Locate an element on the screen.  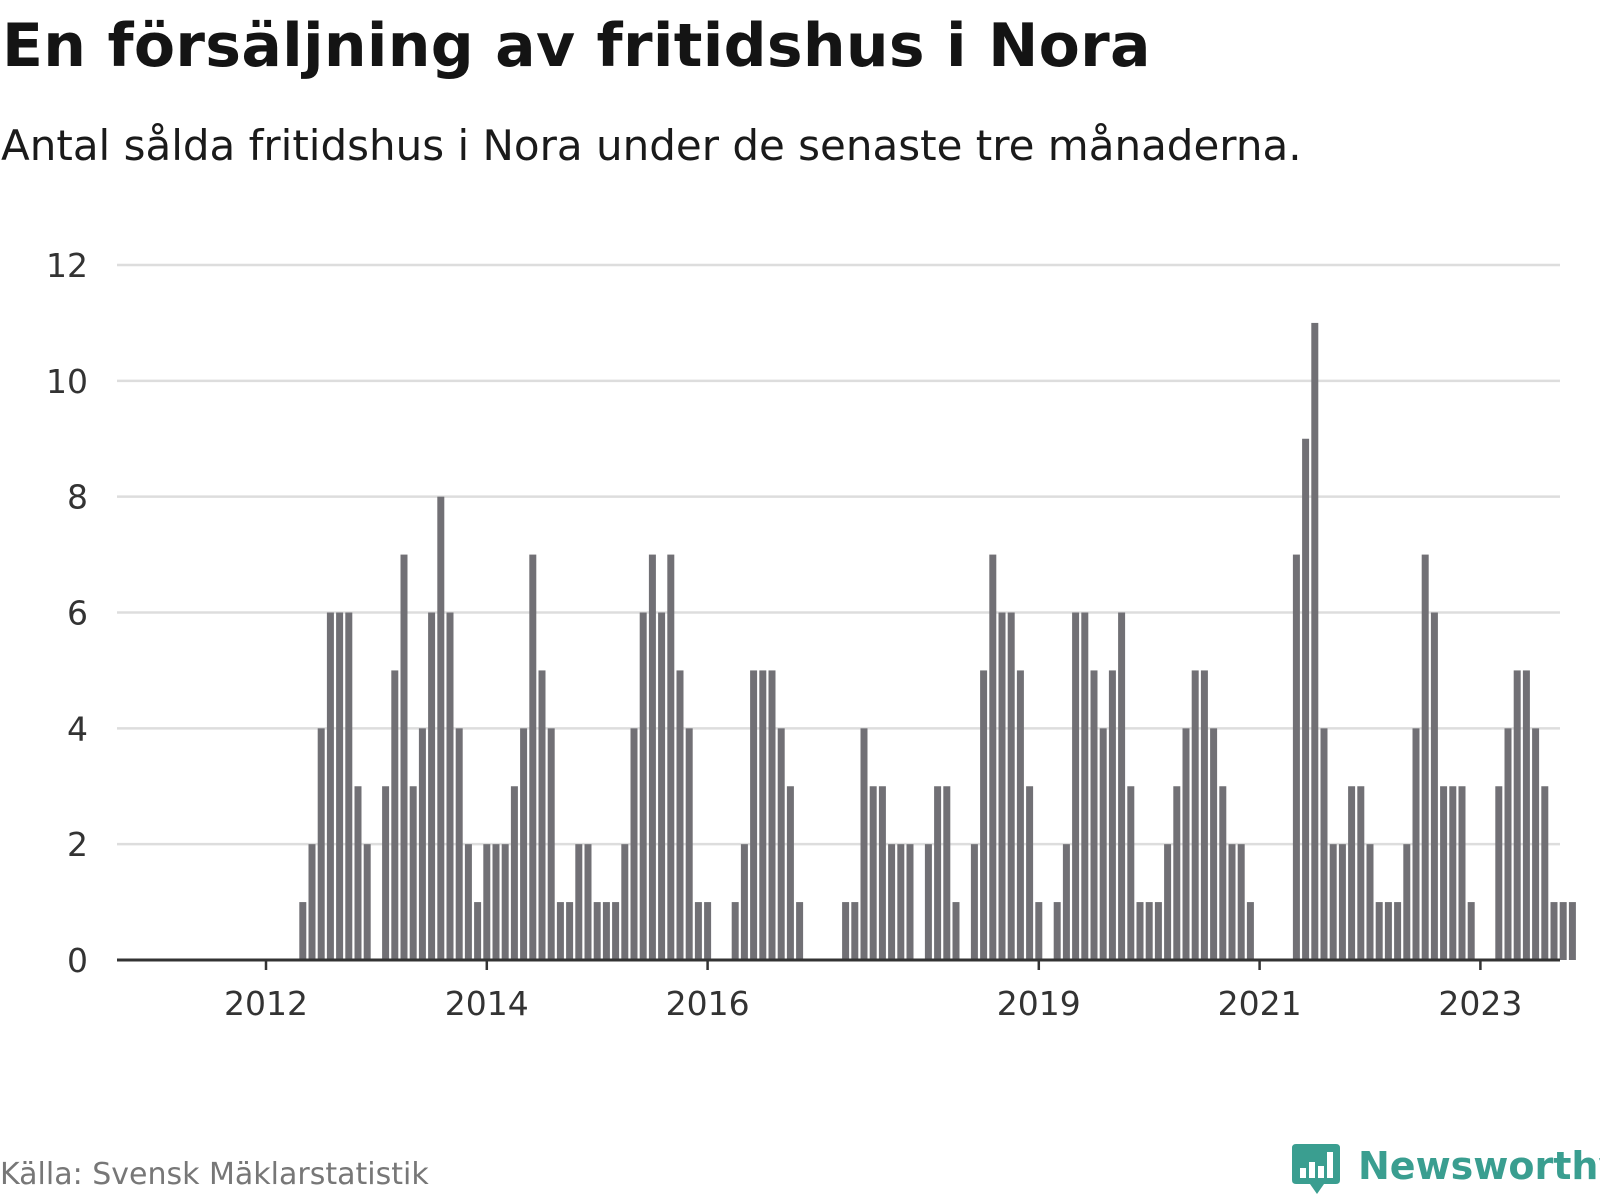
y-tick-label: 4 is located at coordinates (77, 728).